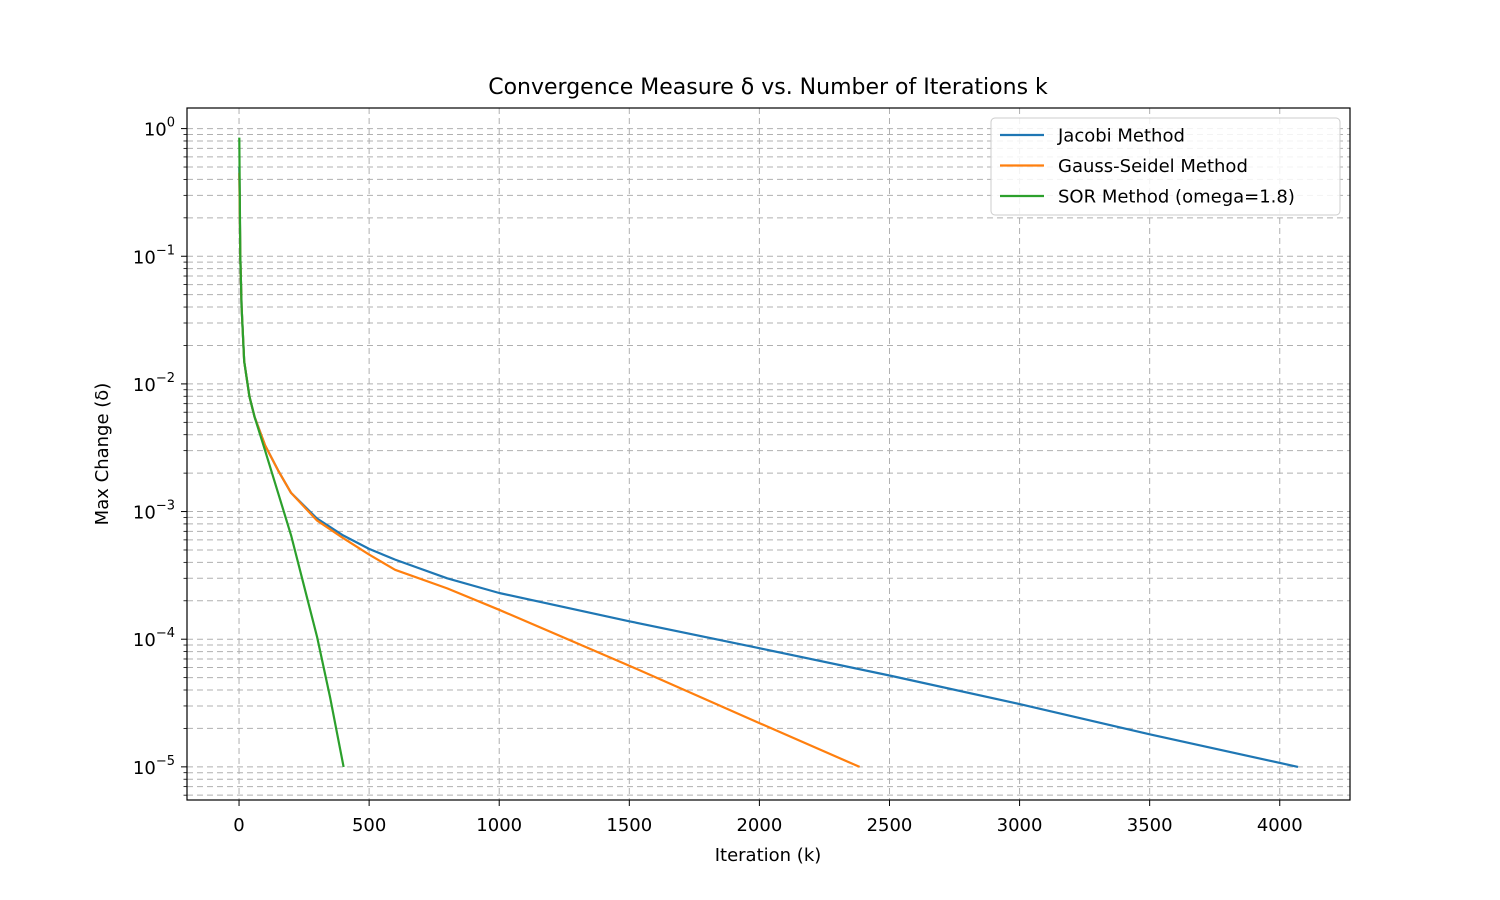 The image size is (1500, 900). I want to click on x-tick-label: 3500, so click(1150, 825).